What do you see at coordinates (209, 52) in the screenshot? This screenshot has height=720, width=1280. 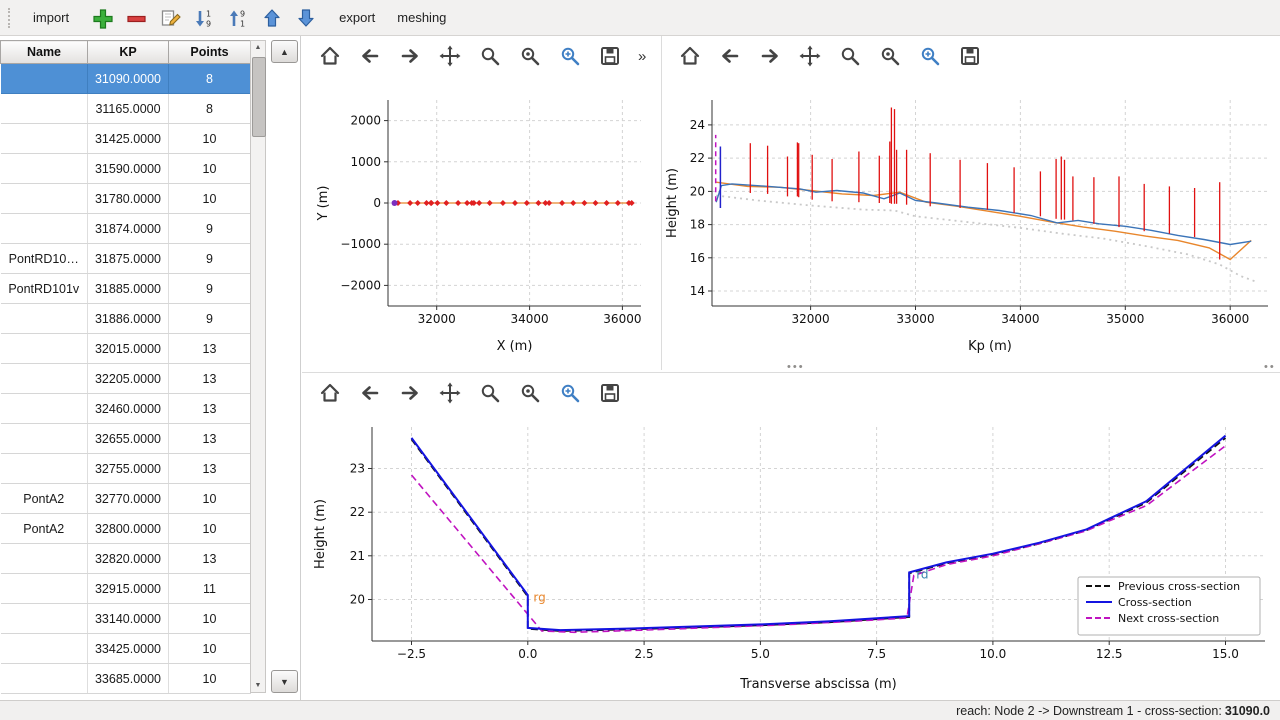 I see `column-header-points: Points` at bounding box center [209, 52].